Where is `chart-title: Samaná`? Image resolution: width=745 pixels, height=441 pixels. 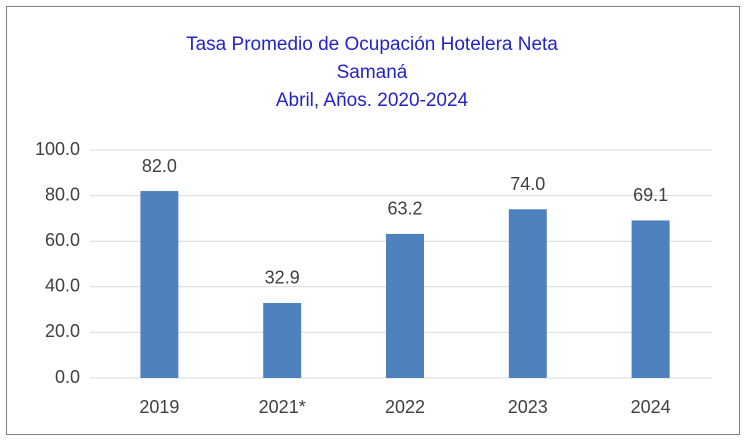
chart-title: Samaná is located at coordinates (372, 72).